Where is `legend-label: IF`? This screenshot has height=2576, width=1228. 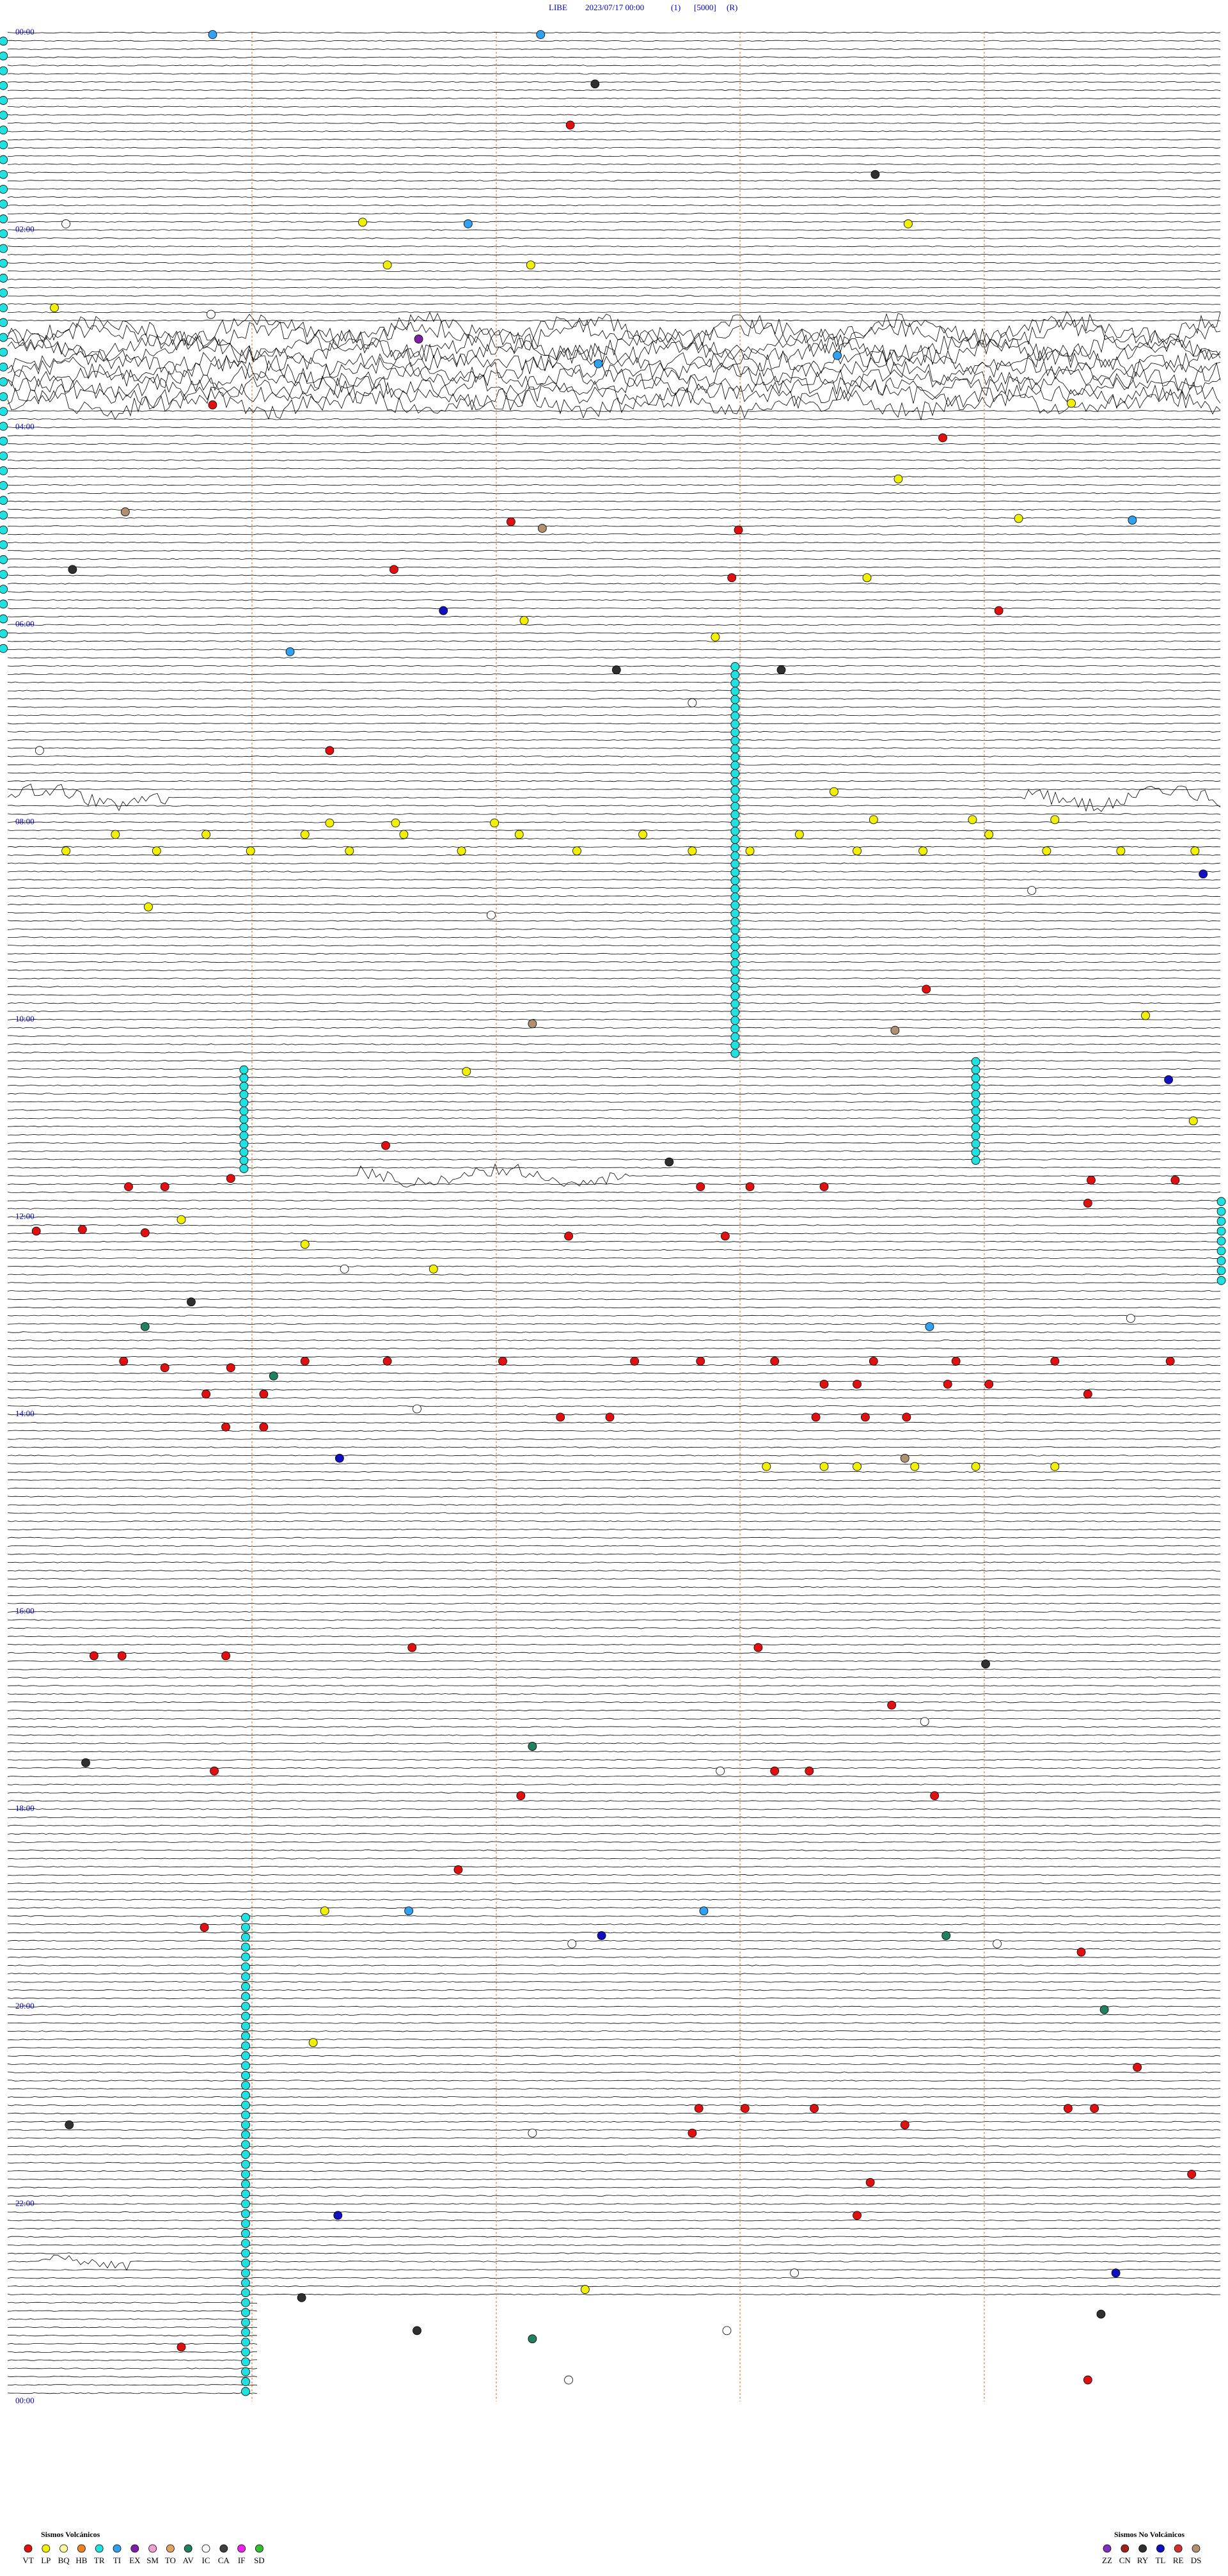 legend-label: IF is located at coordinates (242, 2560).